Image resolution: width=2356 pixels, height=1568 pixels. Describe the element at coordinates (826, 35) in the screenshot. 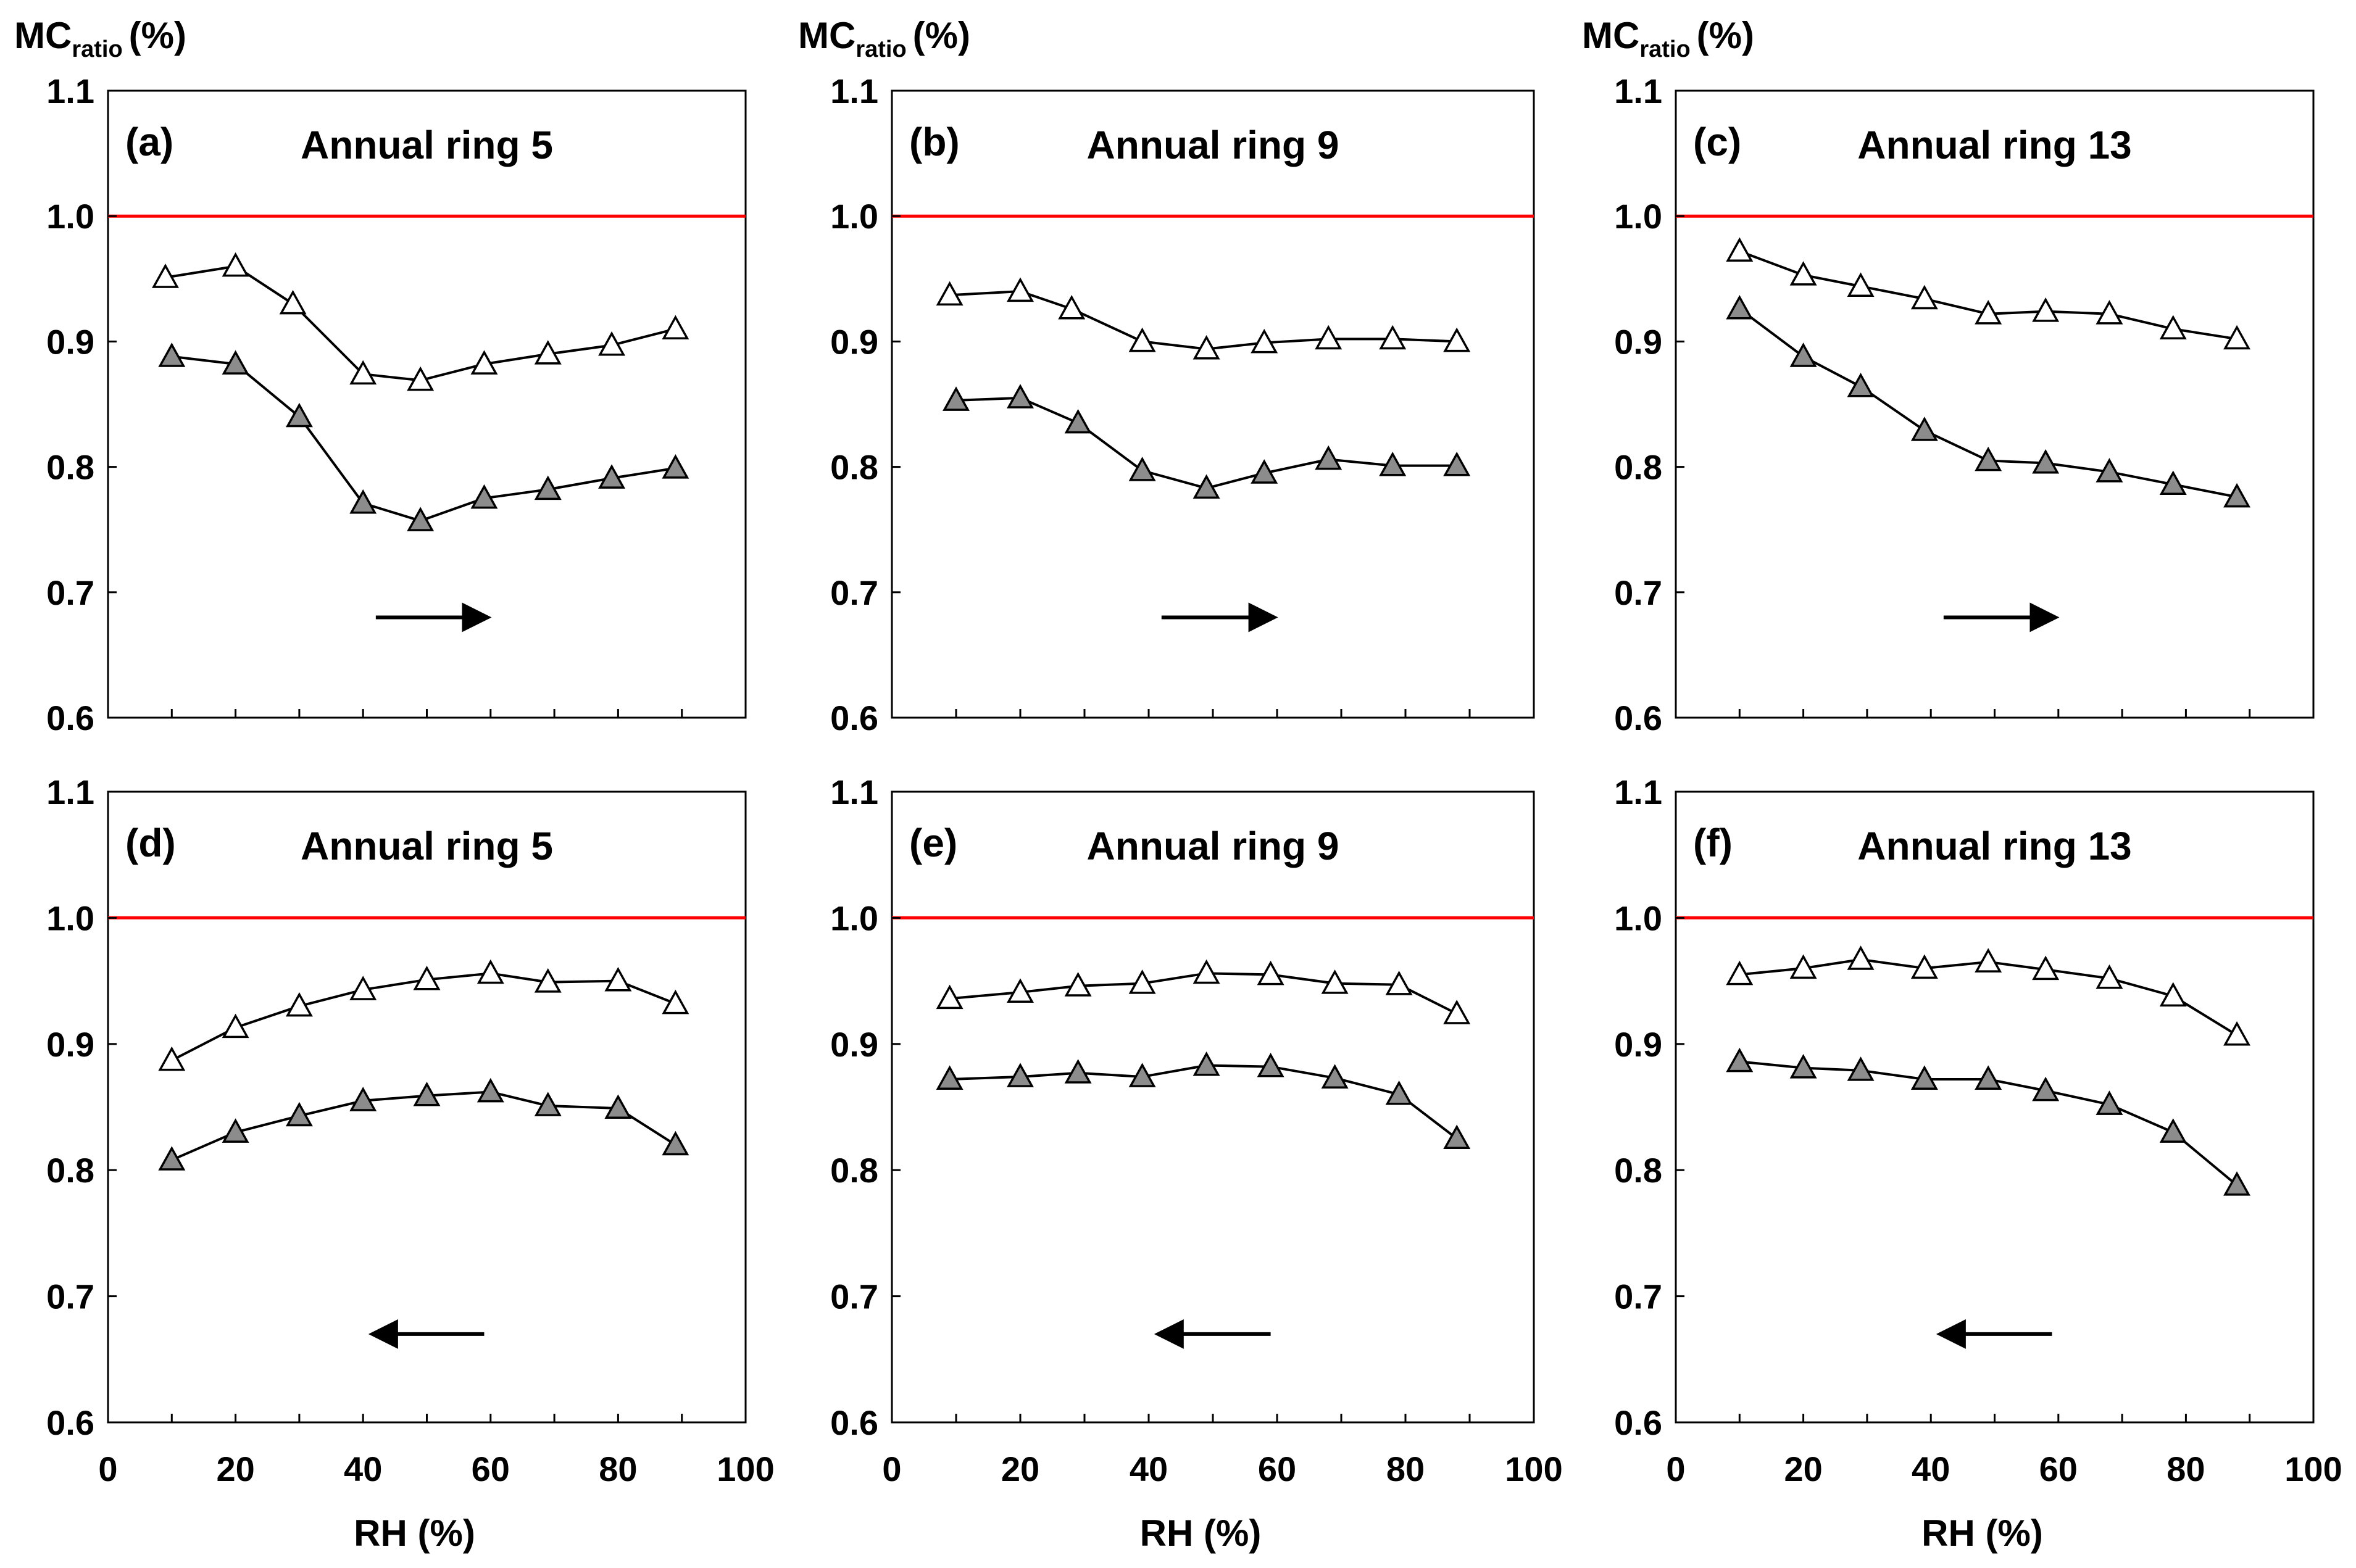

I see `y-axis-label-main: MC` at that location.